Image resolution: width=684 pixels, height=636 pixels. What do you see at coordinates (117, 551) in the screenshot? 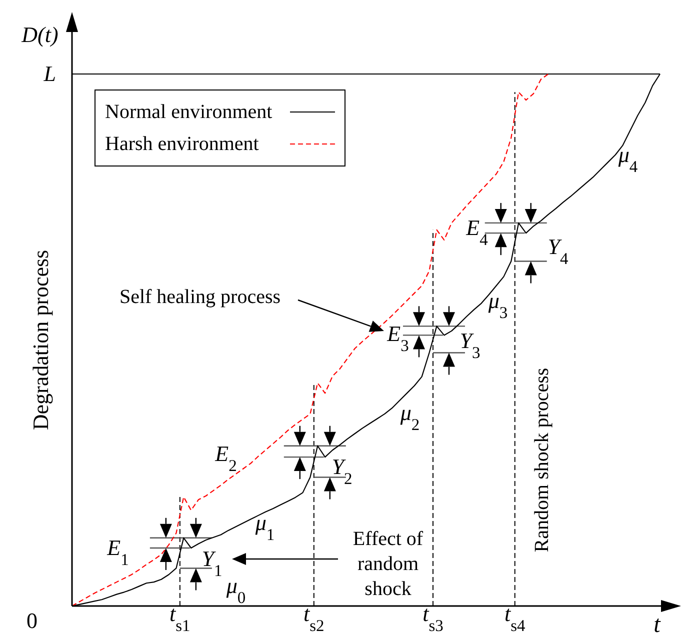
I see `annotation: E$_{1}$` at bounding box center [117, 551].